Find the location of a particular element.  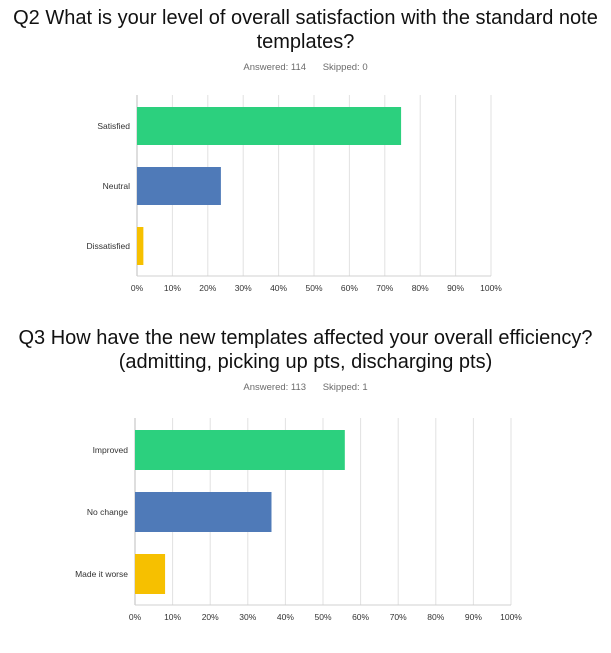

q2-x-tick-label: 90% is located at coordinates (455, 288).